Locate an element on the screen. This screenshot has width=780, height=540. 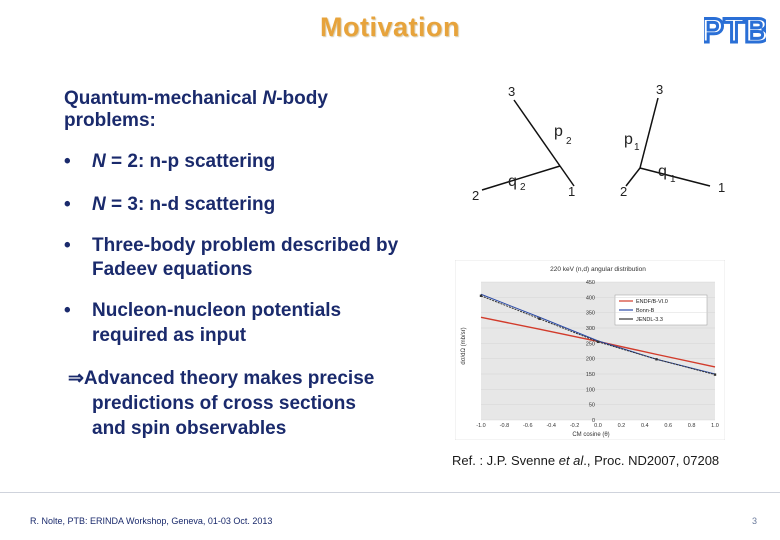
intro-suffix: -body is located at coordinates (302, 98).